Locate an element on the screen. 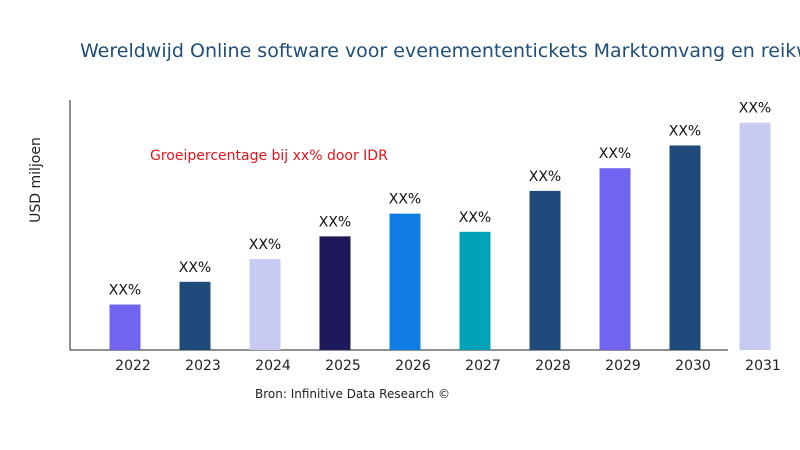 The image size is (800, 450). data-label-2026: XX% is located at coordinates (405, 200).